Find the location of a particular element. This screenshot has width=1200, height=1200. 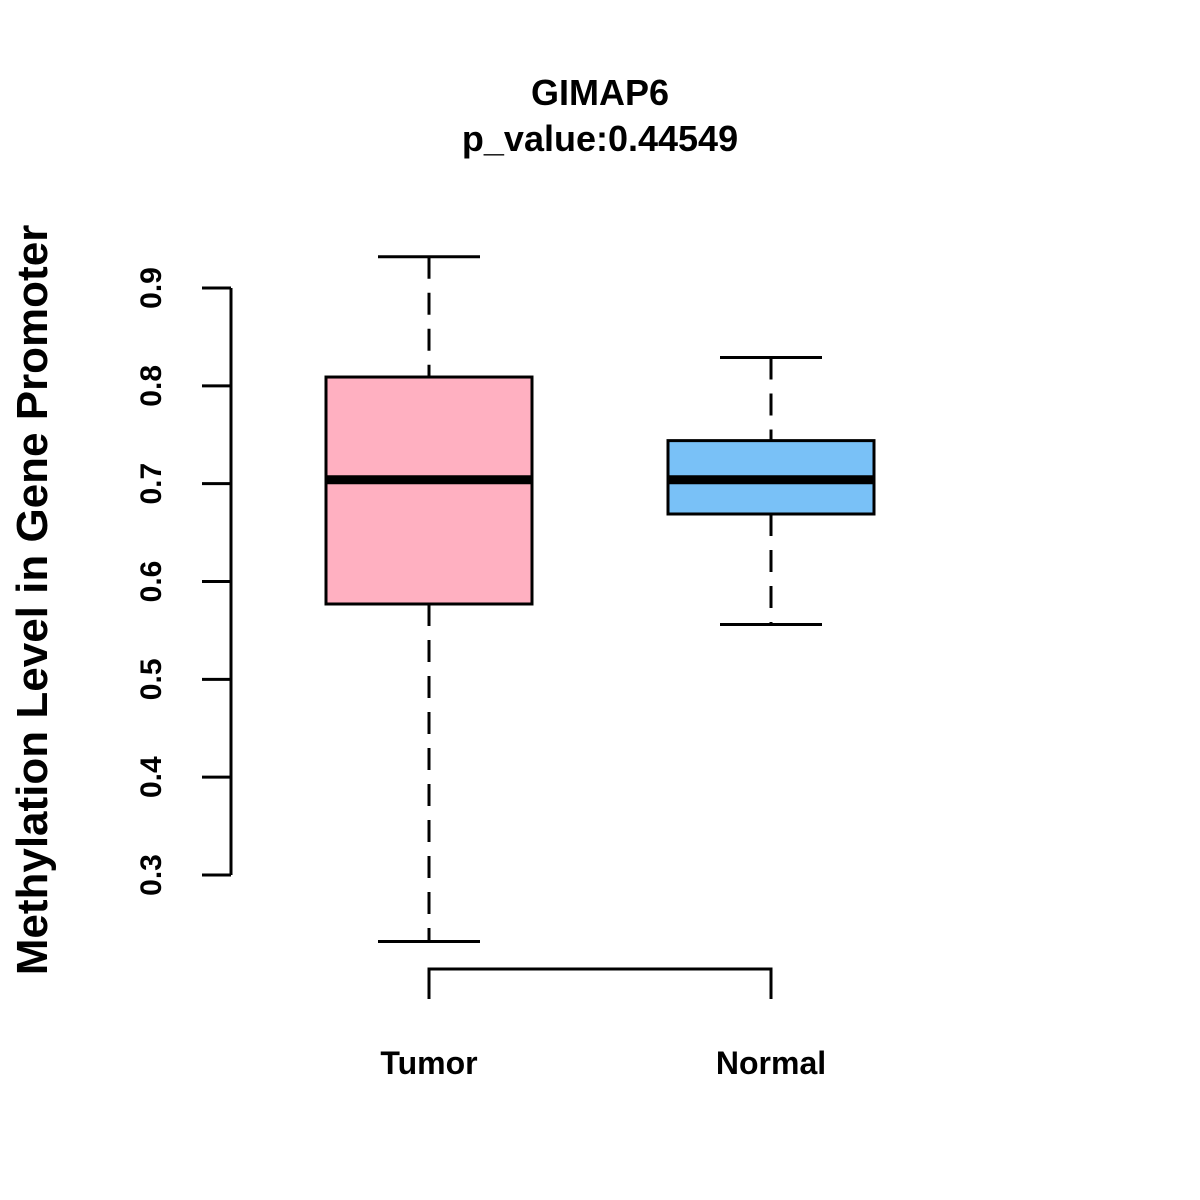

y-tick-label: 0.8 is located at coordinates (151, 386).